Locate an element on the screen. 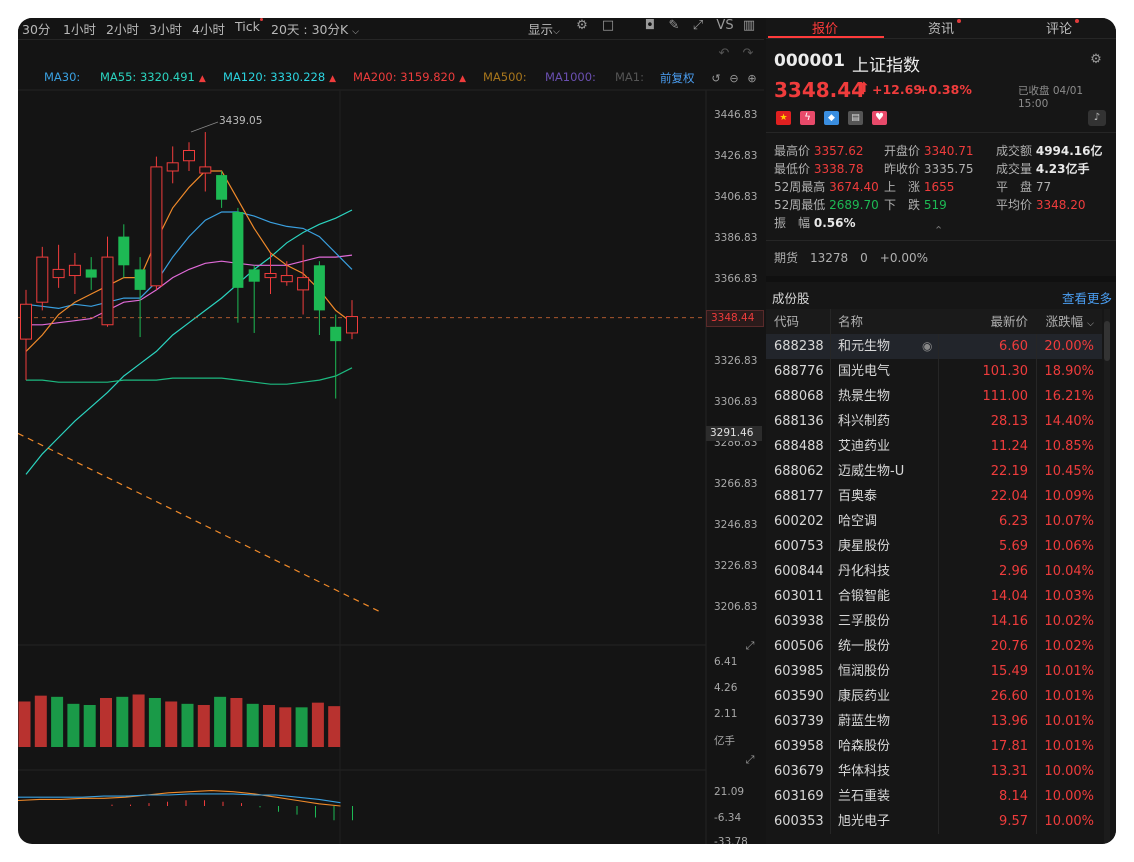 Image resolution: width=1134 pixels, height=862 pixels. collapse-chevron-icon: ⌃ is located at coordinates (939, 230).